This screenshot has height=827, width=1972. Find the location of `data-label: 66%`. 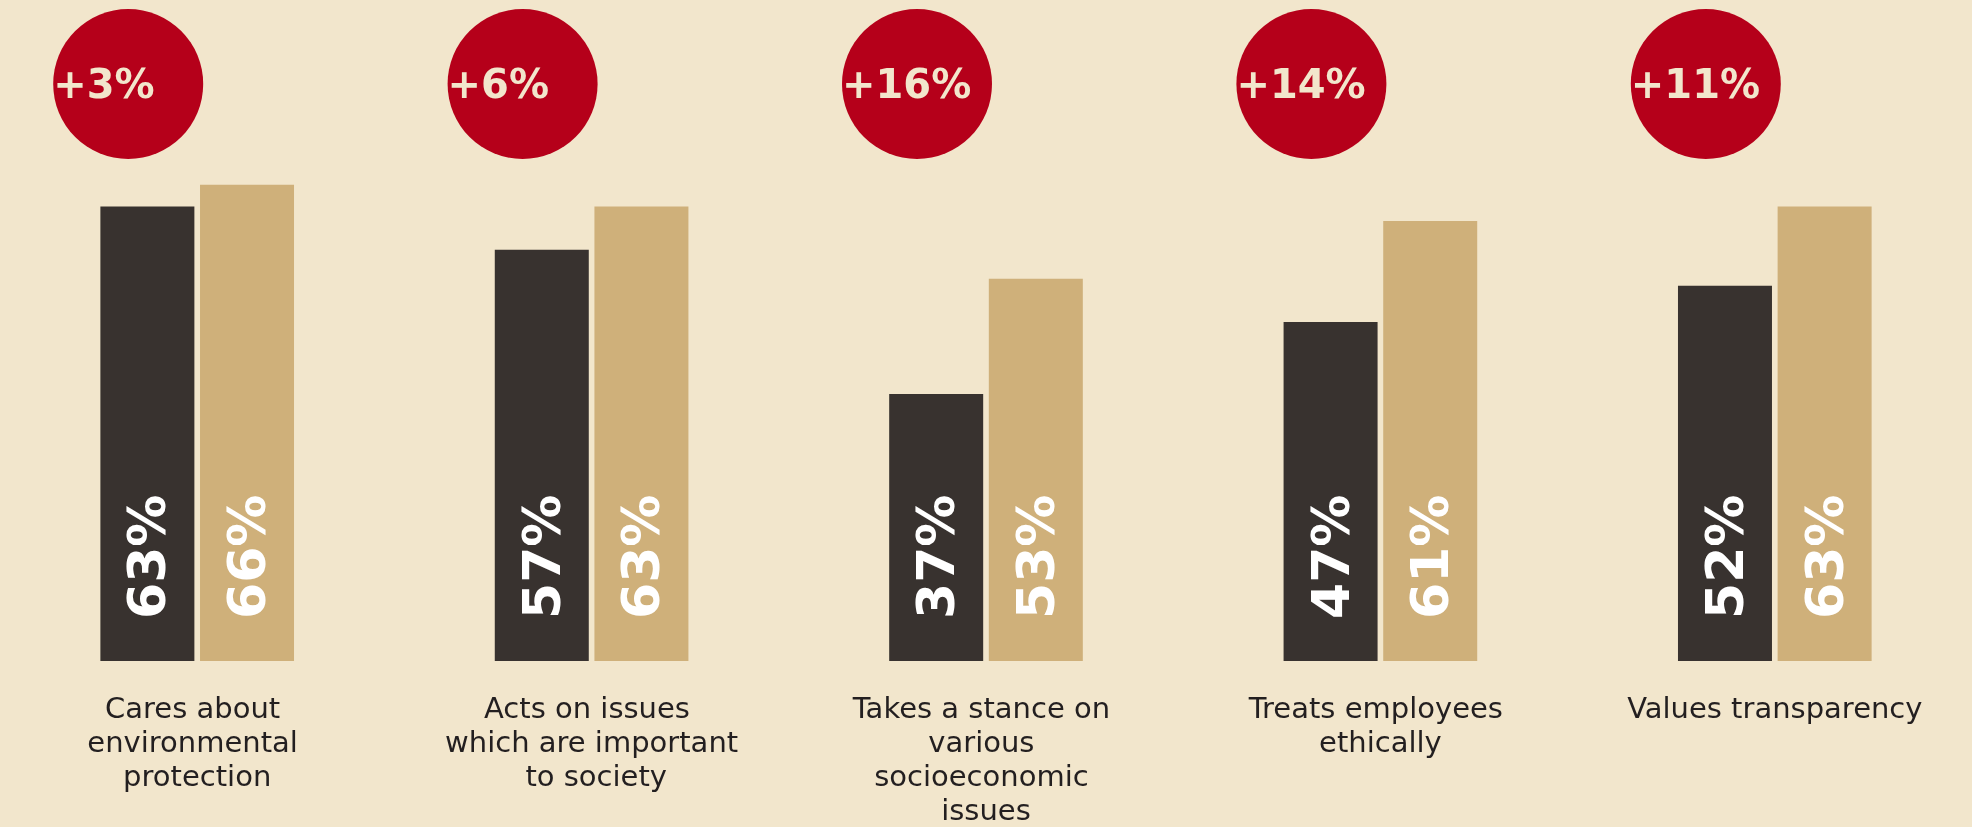

data-label: 66% is located at coordinates (247, 556).